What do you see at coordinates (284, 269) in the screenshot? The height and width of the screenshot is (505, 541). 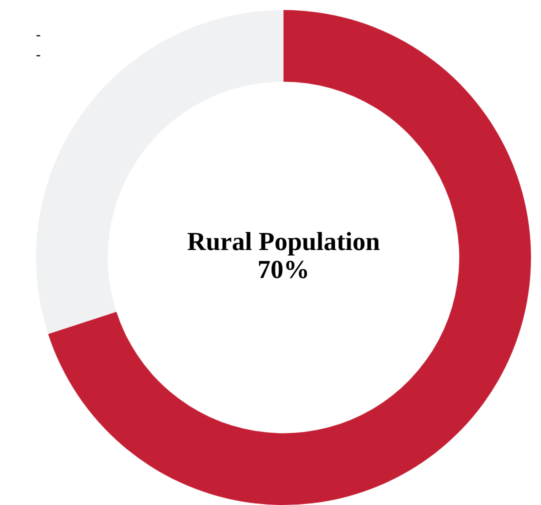 I see `data-label: 70%` at bounding box center [284, 269].